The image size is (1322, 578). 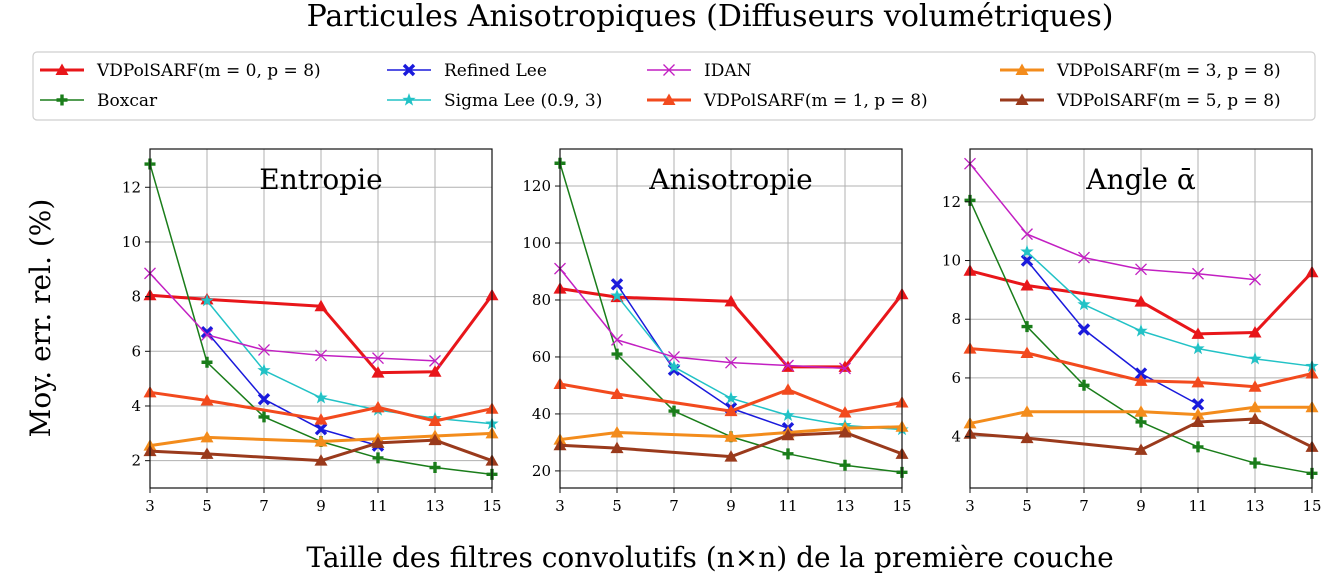 I want to click on series-refined-lee, so click(x=1112, y=332).